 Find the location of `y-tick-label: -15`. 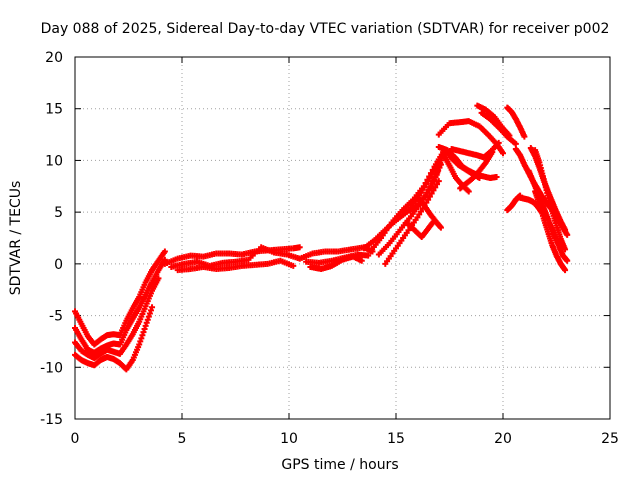

y-tick-label: -15 is located at coordinates (51, 420).